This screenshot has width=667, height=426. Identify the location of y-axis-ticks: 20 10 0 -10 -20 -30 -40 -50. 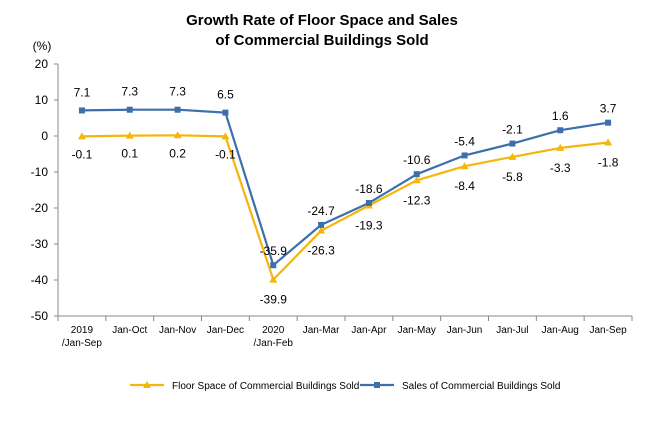
(44, 190).